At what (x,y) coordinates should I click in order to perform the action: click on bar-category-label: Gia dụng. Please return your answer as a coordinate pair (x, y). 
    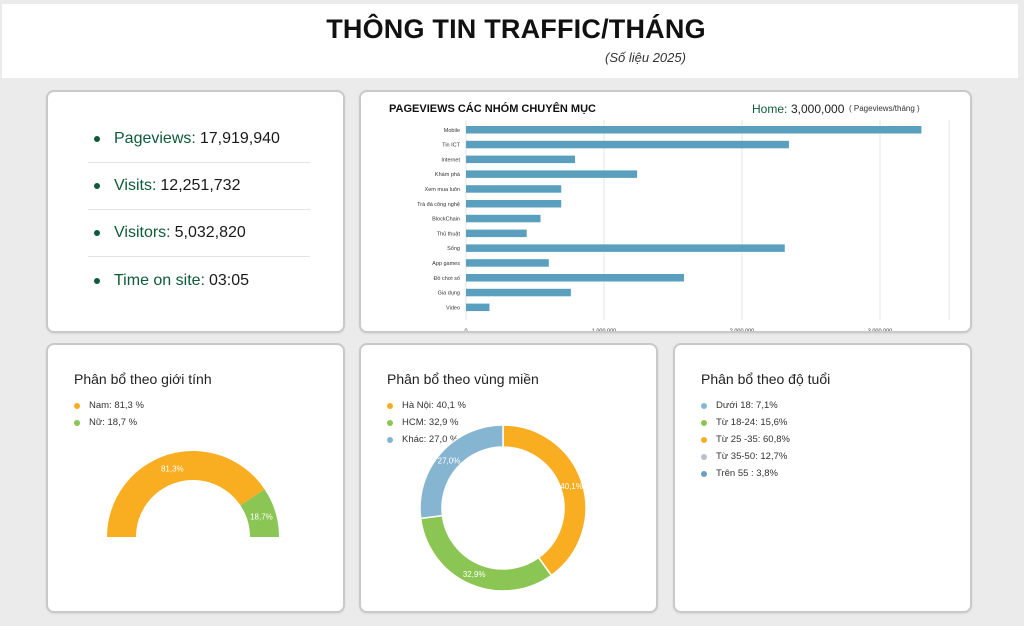
    Looking at the image, I should click on (449, 294).